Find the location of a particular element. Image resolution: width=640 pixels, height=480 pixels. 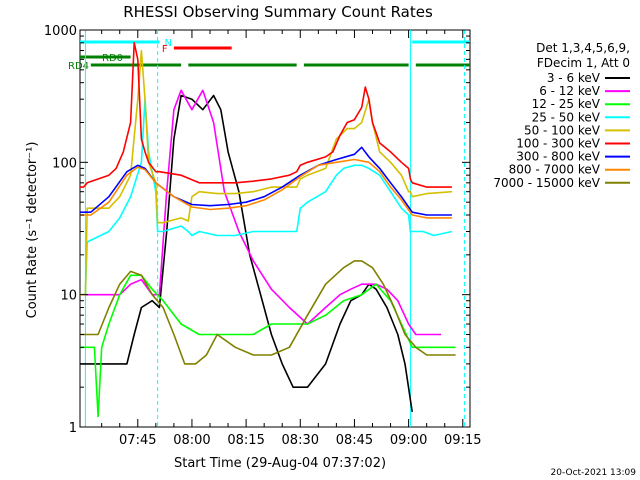

y-tick-label: 1000 is located at coordinates (60, 31).